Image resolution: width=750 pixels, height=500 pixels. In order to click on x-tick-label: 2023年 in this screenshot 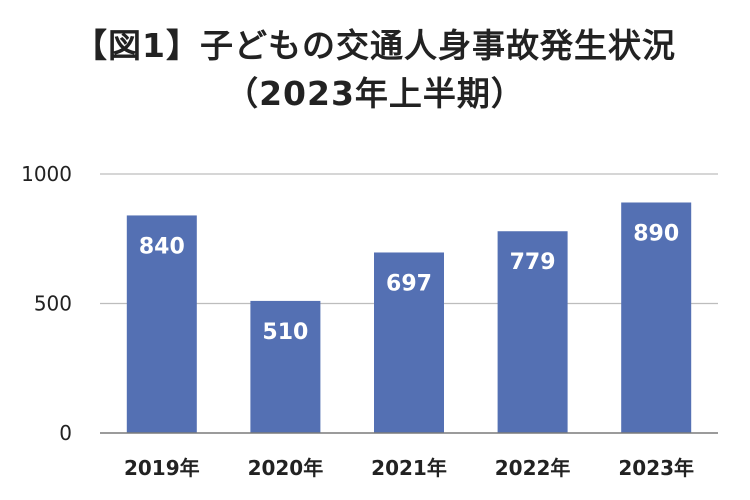, I will do `click(656, 468)`.